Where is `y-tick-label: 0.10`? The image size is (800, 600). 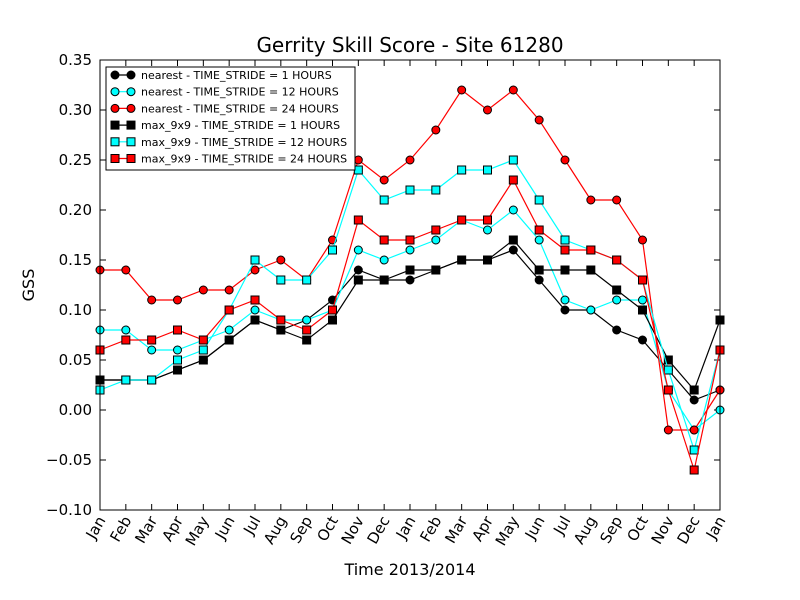 y-tick-label: 0.10 is located at coordinates (75, 310).